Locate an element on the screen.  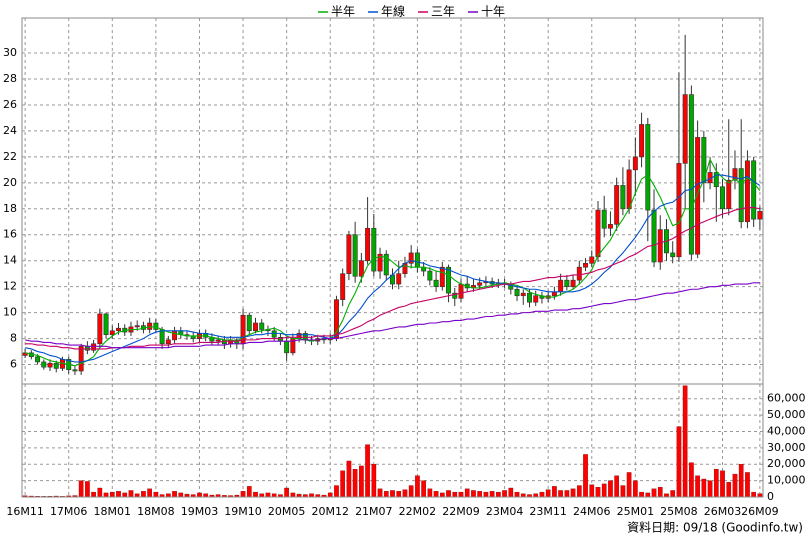
x-tick-label: 23M04 is located at coordinates (505, 511).